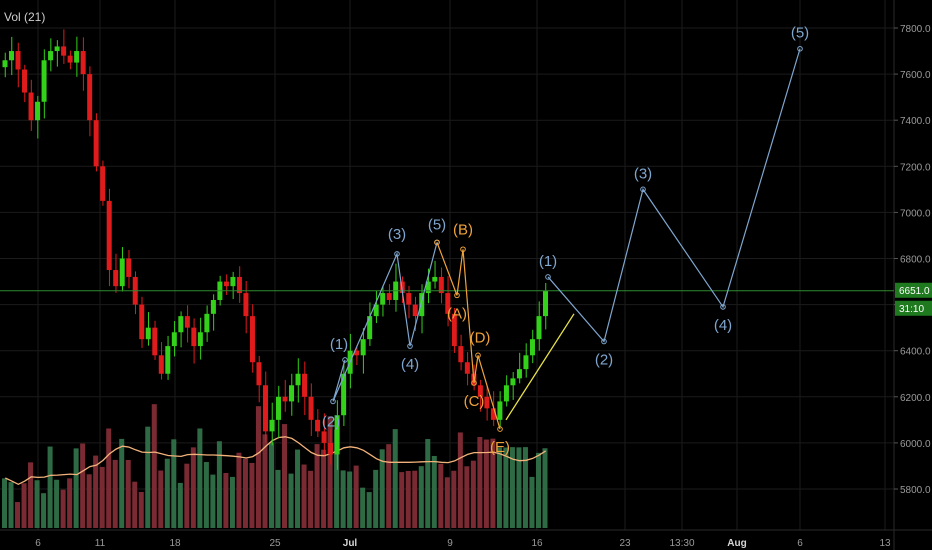 The height and width of the screenshot is (550, 932). Describe the element at coordinates (625, 543) in the screenshot. I see `x-tick-label: 23` at that location.